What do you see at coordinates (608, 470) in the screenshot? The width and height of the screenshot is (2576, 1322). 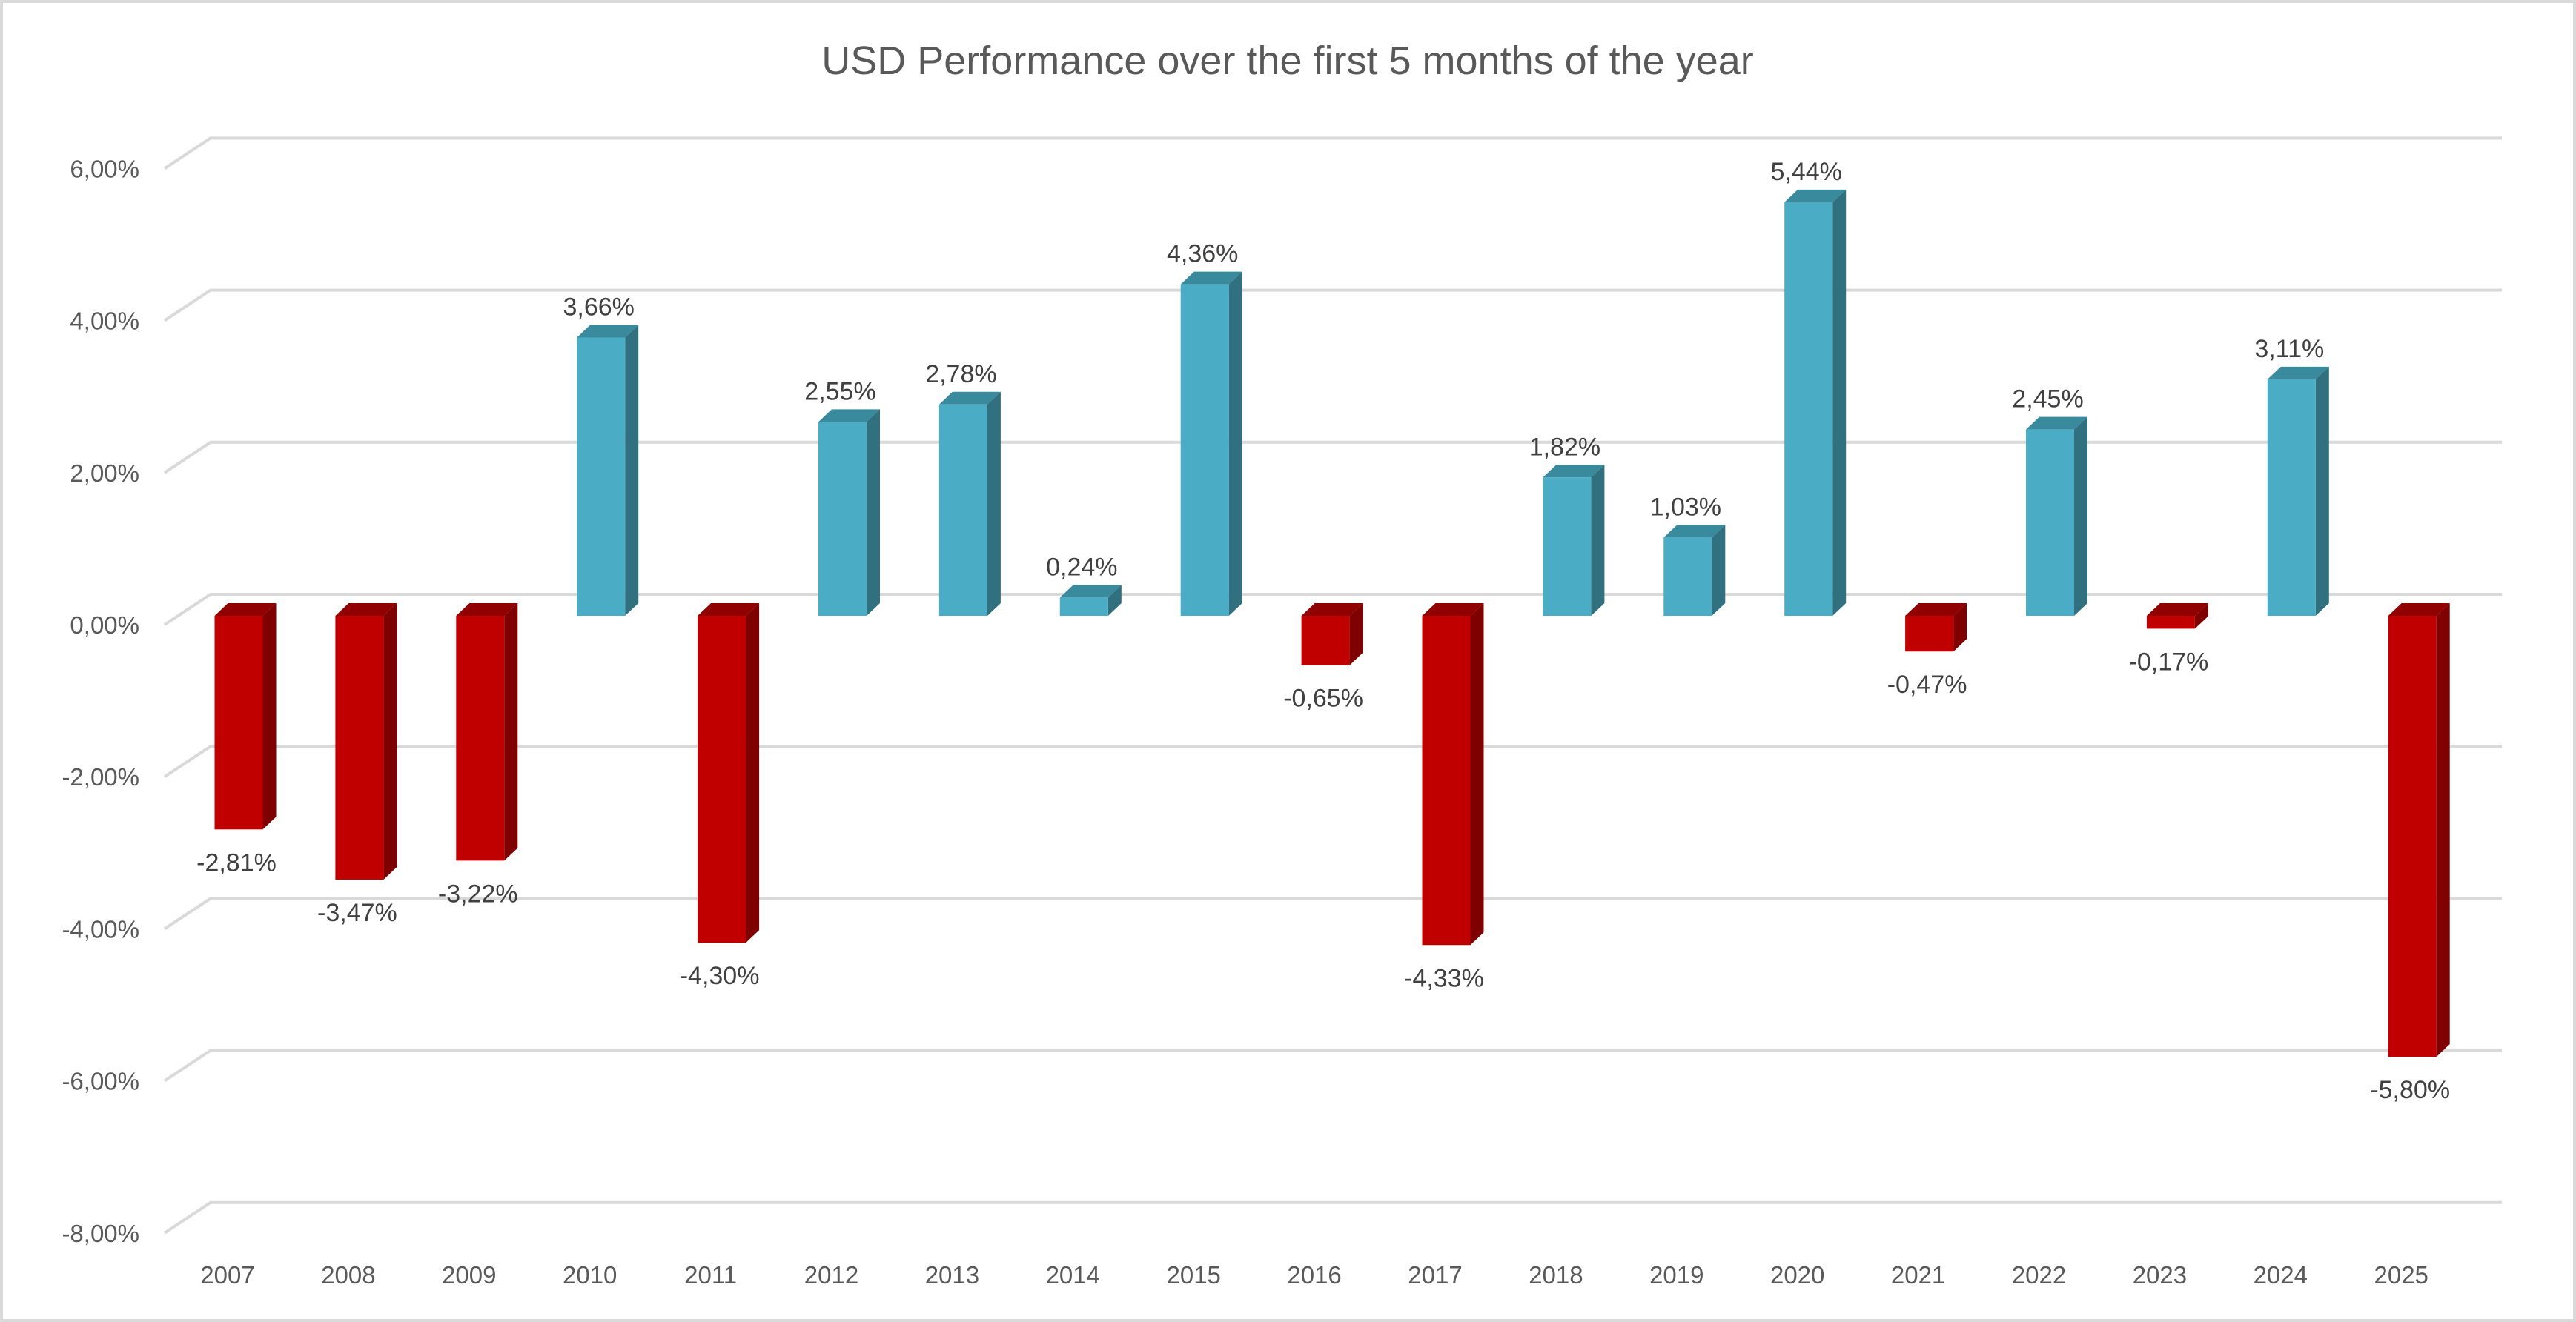 I see `bar-2010` at bounding box center [608, 470].